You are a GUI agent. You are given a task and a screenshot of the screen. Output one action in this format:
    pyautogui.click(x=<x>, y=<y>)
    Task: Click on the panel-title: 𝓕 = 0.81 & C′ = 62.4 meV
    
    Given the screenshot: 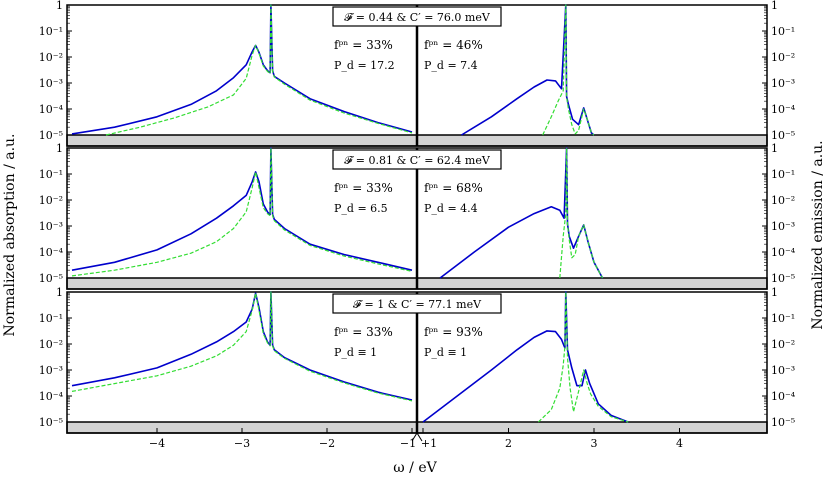 What is the action you would take?
    pyautogui.click(x=417, y=160)
    